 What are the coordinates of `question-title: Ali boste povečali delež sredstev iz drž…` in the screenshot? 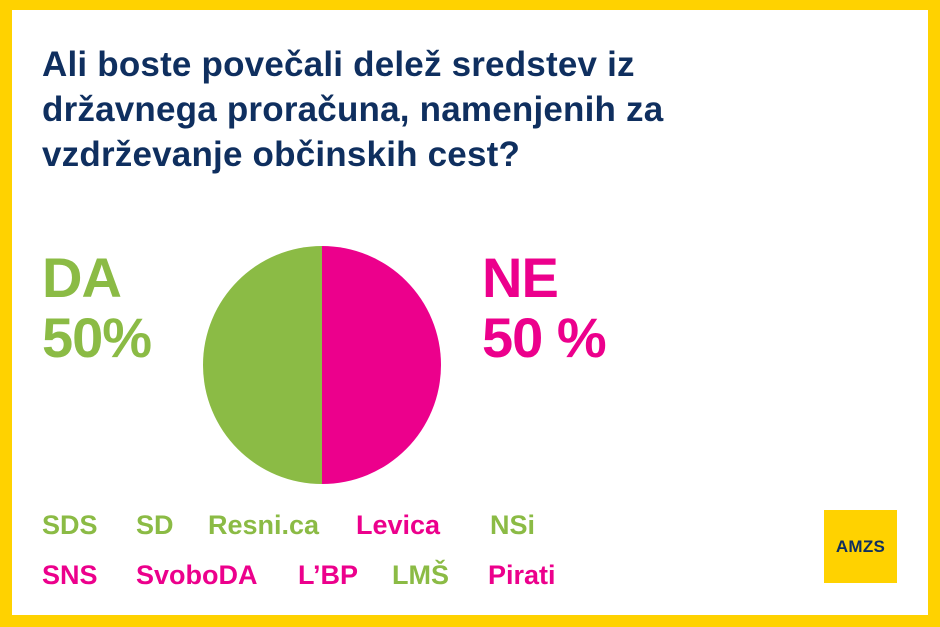 It's located at (353, 109).